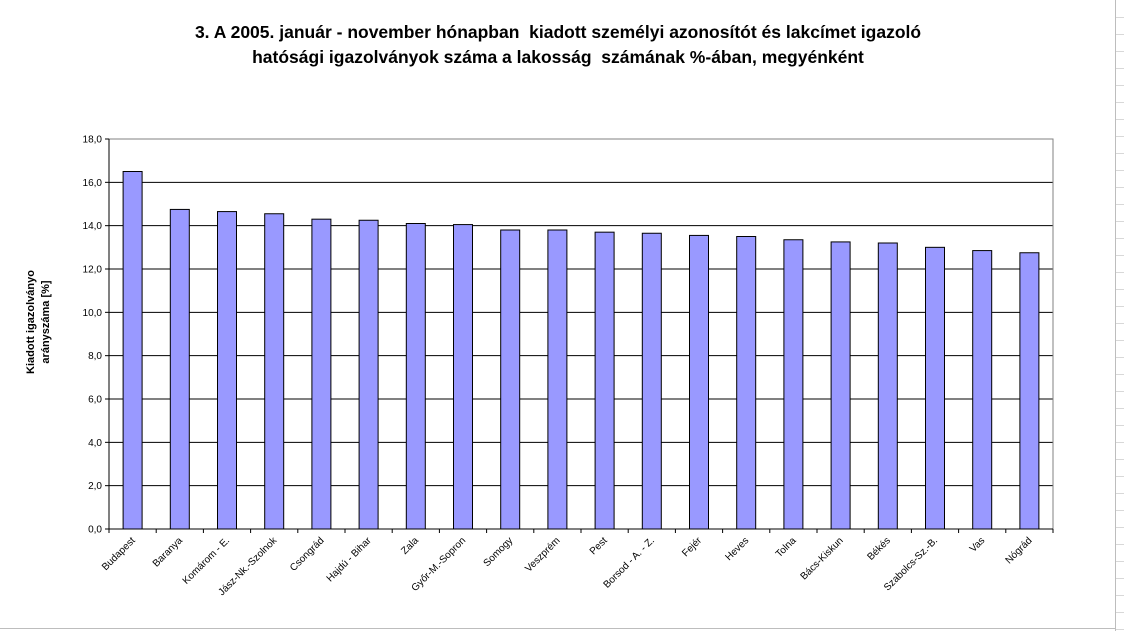 Image resolution: width=1128 pixels, height=632 pixels. I want to click on x-tick-label: Komárom - E., so click(206, 560).